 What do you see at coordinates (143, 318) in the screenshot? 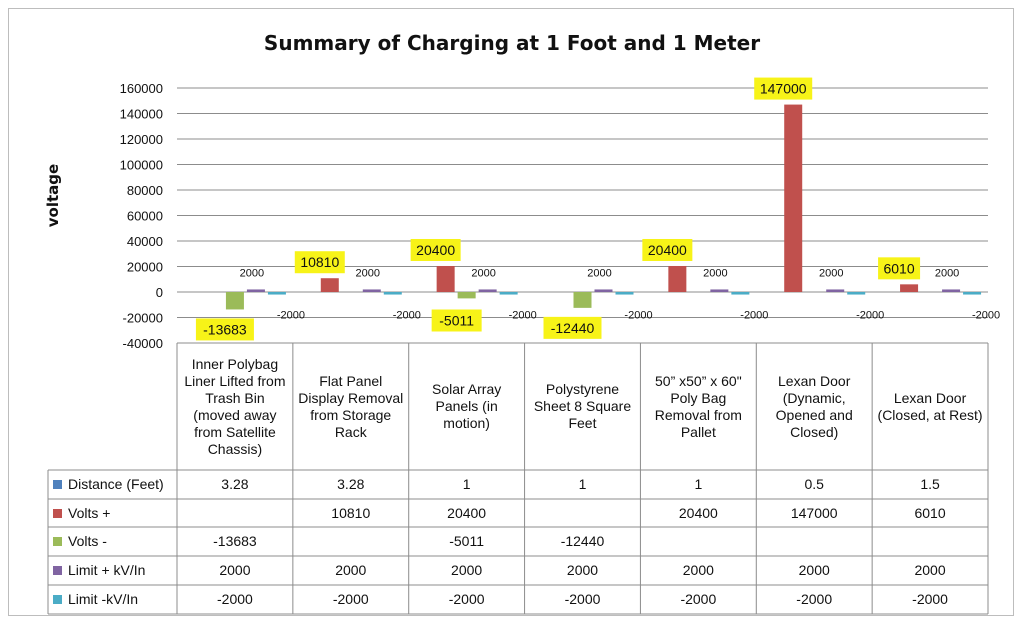
I see `y-tick-label: -20000` at bounding box center [143, 318].